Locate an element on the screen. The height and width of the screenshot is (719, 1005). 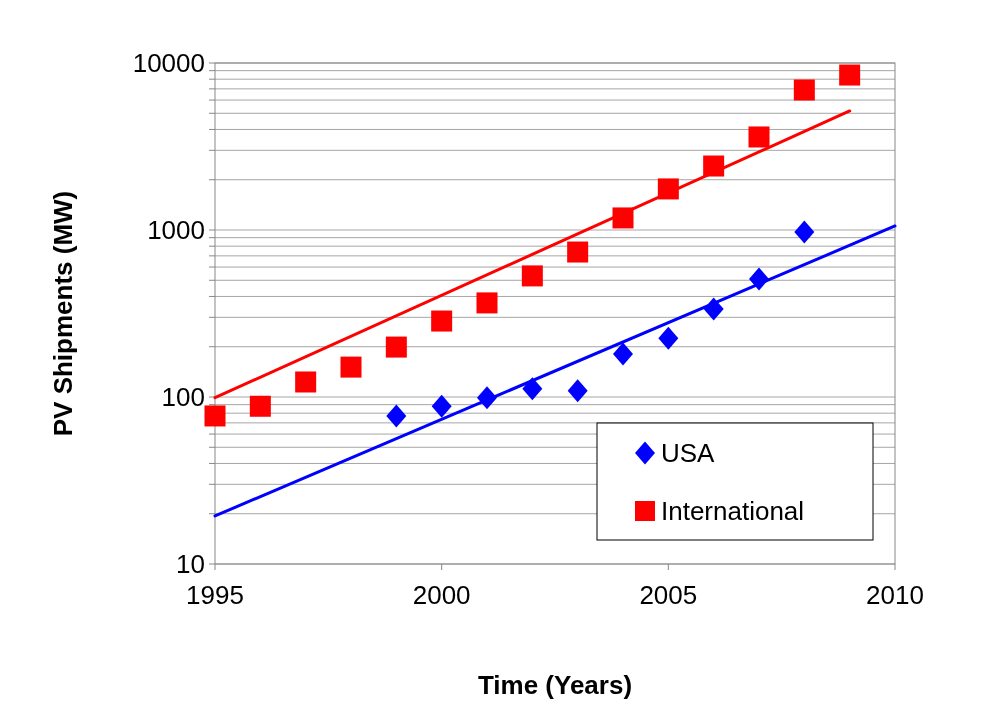
legend-label: International is located at coordinates (733, 511).